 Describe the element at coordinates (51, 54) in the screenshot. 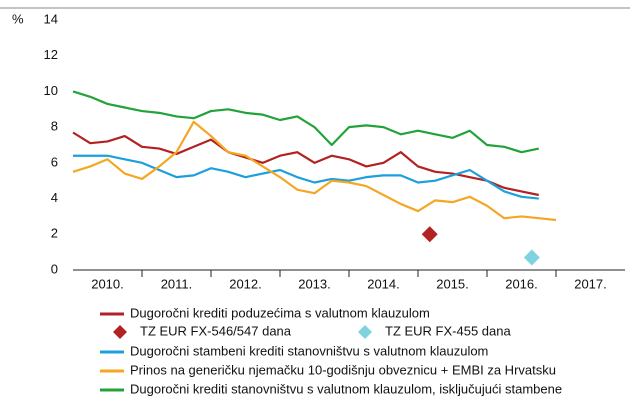

I see `y-tick-label: 12` at that location.